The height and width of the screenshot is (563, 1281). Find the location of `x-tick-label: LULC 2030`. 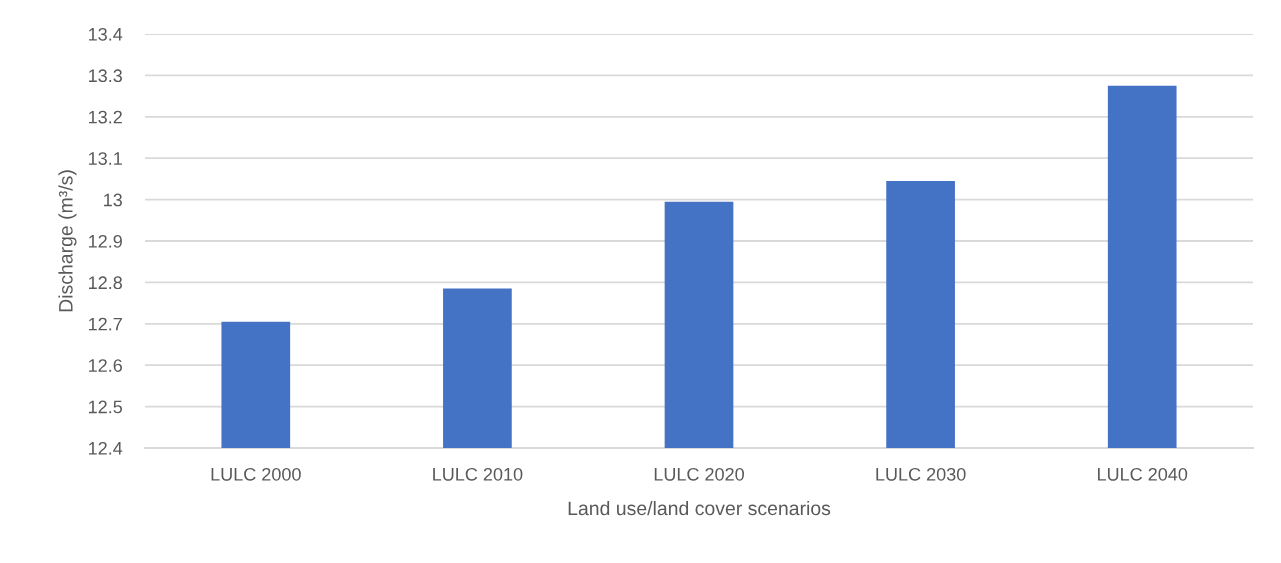

x-tick-label: LULC 2030 is located at coordinates (921, 474).